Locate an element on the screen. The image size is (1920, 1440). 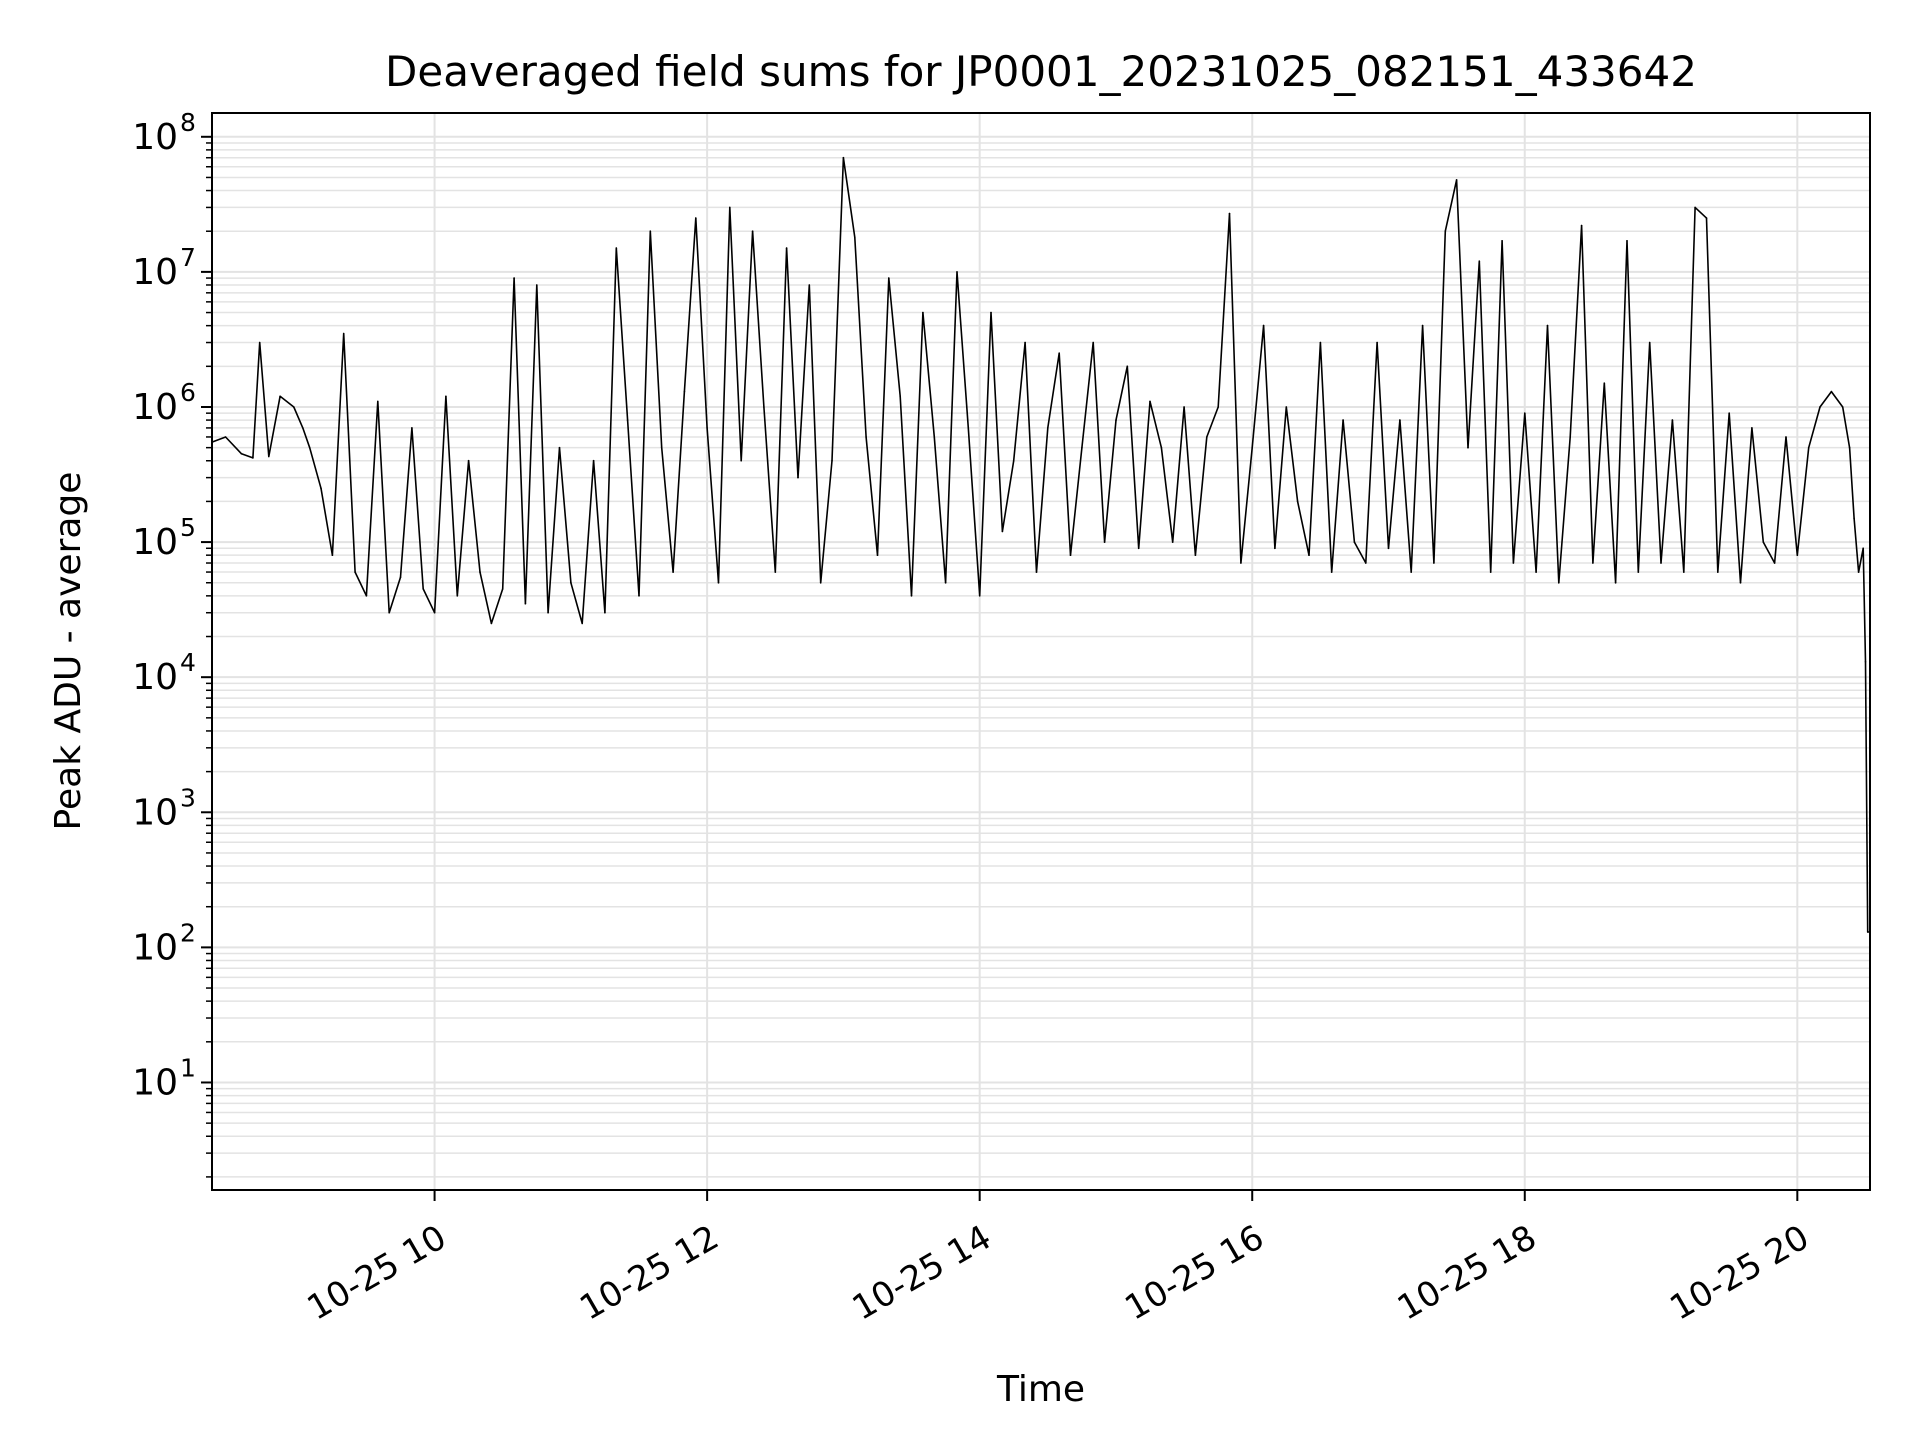
x-tick-label: 10-25 20 is located at coordinates (1739, 1272).